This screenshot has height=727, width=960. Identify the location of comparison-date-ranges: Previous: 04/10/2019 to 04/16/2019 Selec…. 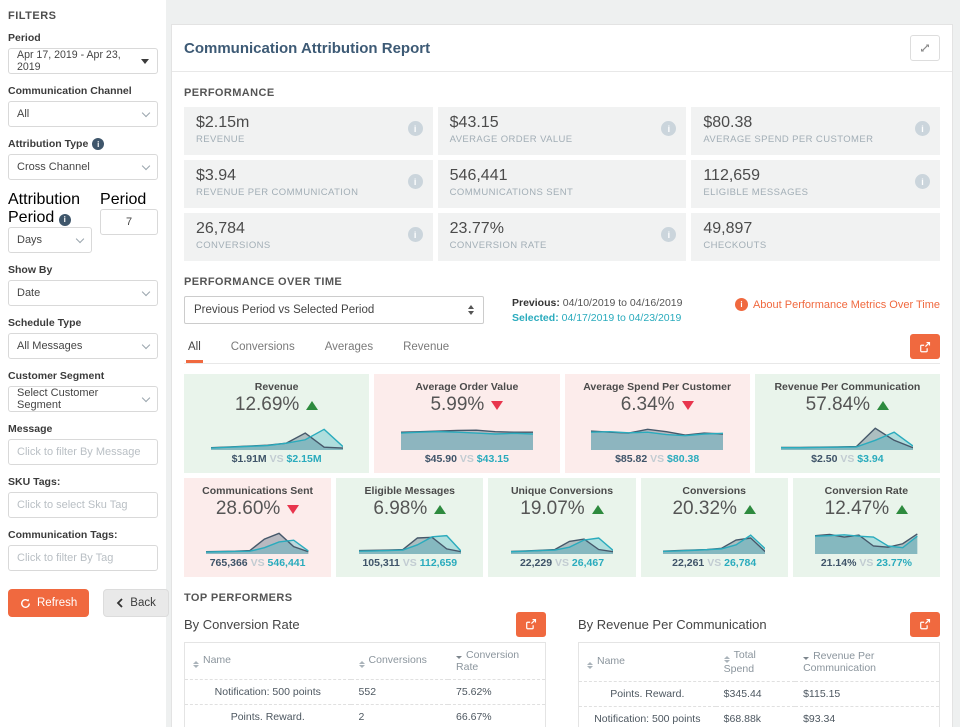
(597, 311).